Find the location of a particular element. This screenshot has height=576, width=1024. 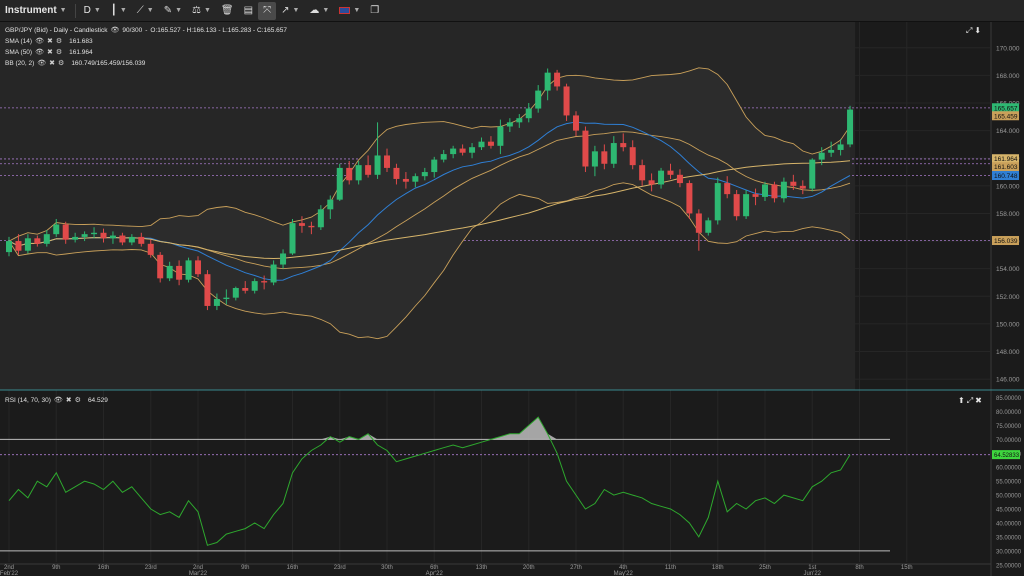

trash-icon: 🗑 is located at coordinates (227, 10).